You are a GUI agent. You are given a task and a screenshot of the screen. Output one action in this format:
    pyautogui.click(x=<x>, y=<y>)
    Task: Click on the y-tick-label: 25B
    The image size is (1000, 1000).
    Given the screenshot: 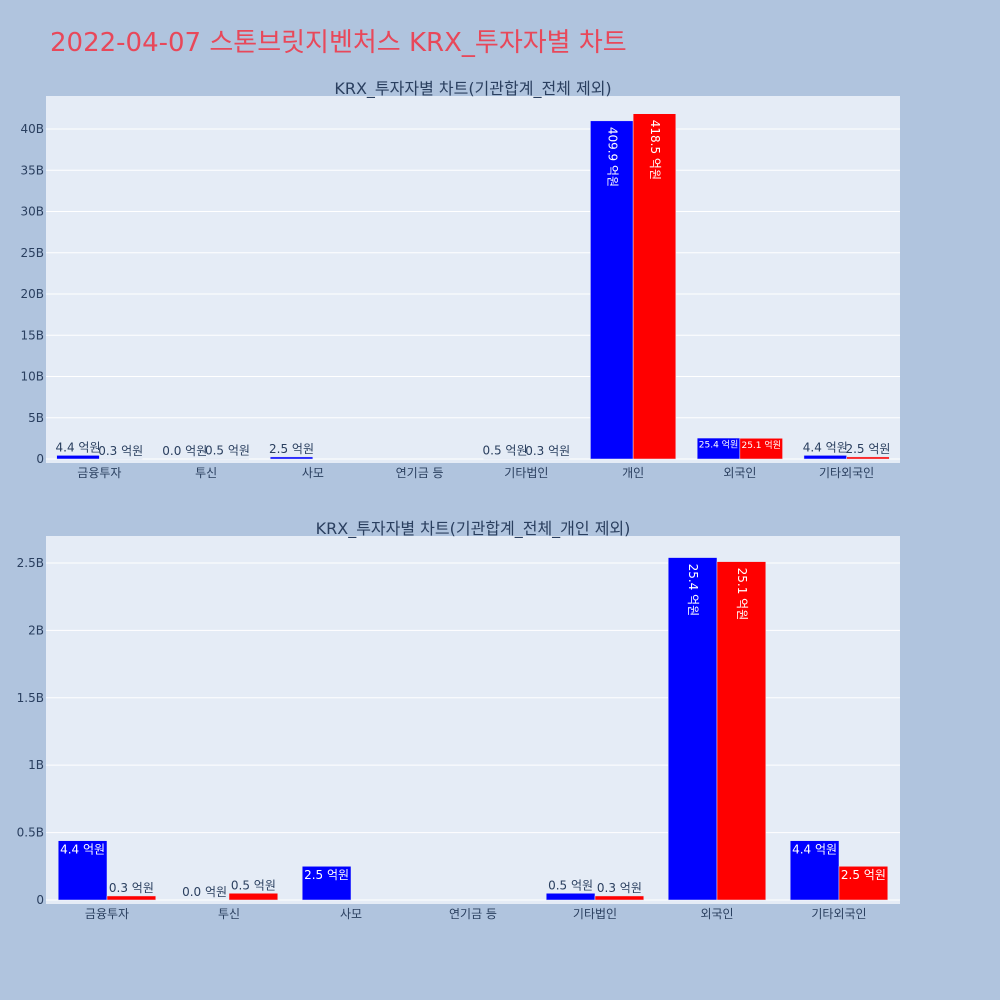 What is the action you would take?
    pyautogui.click(x=32, y=253)
    